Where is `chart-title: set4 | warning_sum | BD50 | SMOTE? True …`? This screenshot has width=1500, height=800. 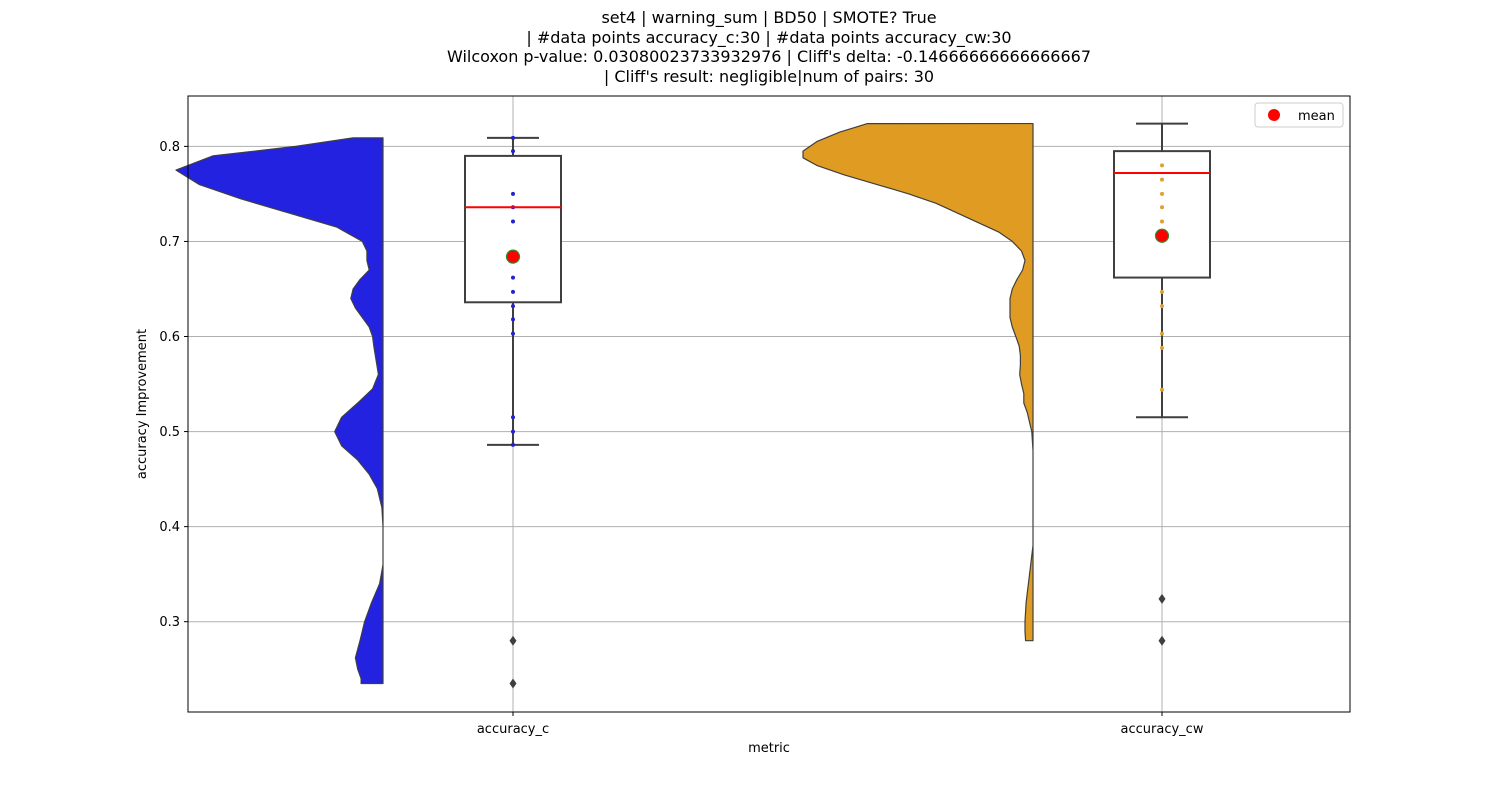
chart-title: set4 | warning_sum | BD50 | SMOTE? True … is located at coordinates (750, 47).